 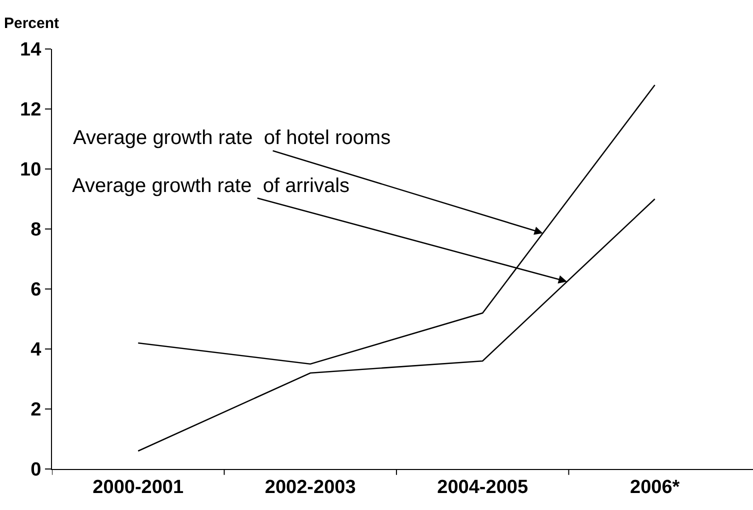 I want to click on y-tick-label: 10, so click(x=31, y=170).